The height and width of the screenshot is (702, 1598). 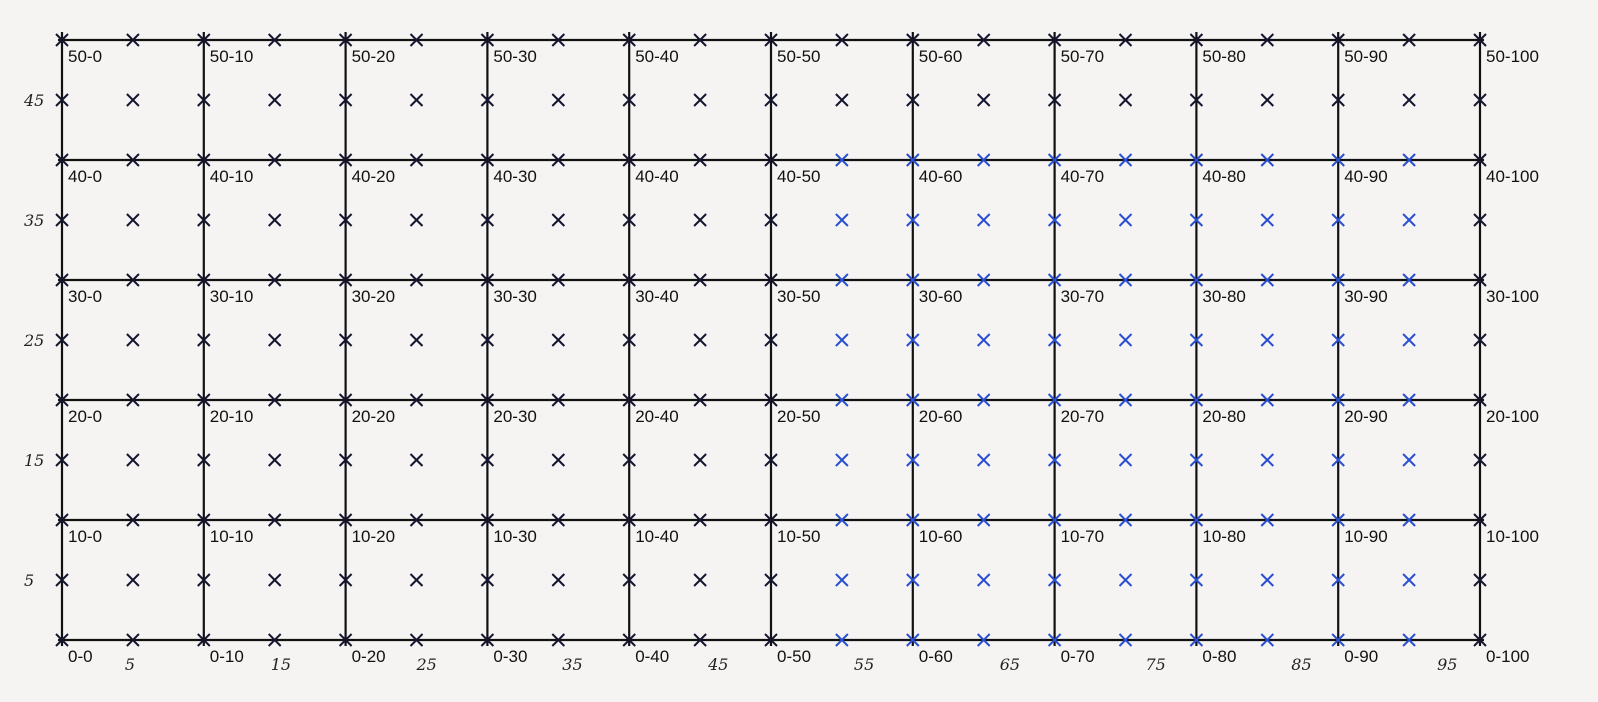 I want to click on node-label: 40-10, so click(x=231, y=176).